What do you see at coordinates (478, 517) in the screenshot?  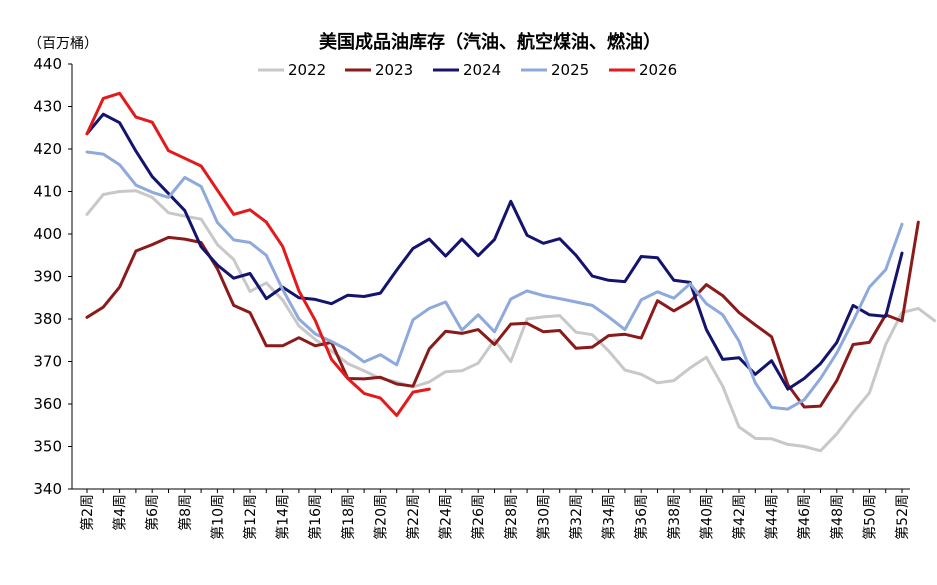 I see `x-tick-label: 第26周` at bounding box center [478, 517].